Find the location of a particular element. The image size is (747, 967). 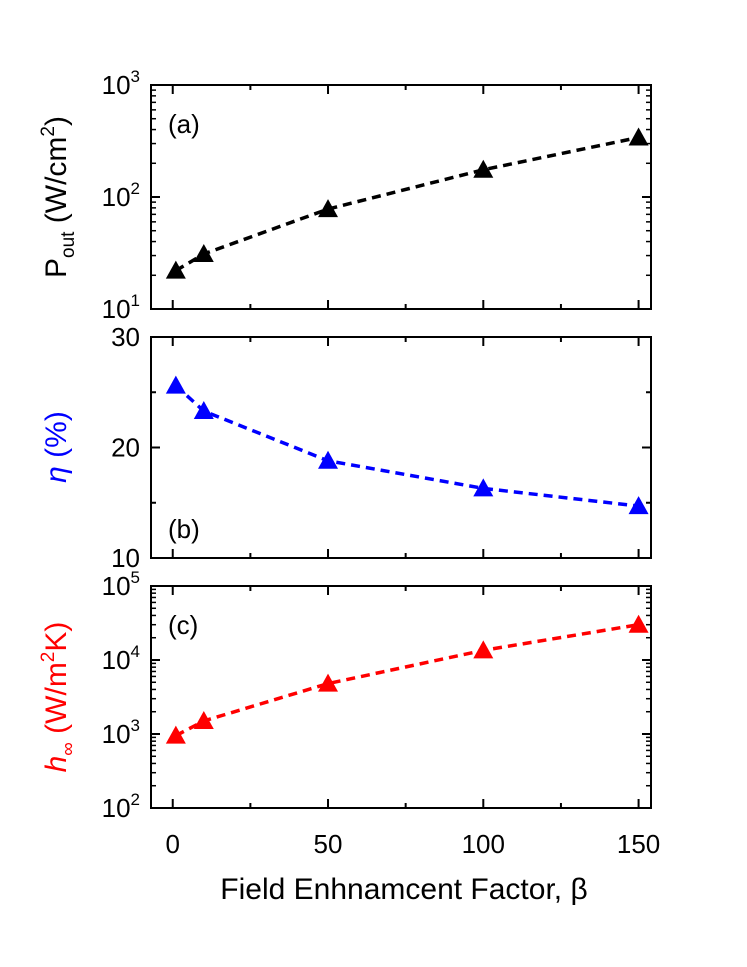

y-axis-label: h∞ (W/m2K) is located at coordinates (58, 697).